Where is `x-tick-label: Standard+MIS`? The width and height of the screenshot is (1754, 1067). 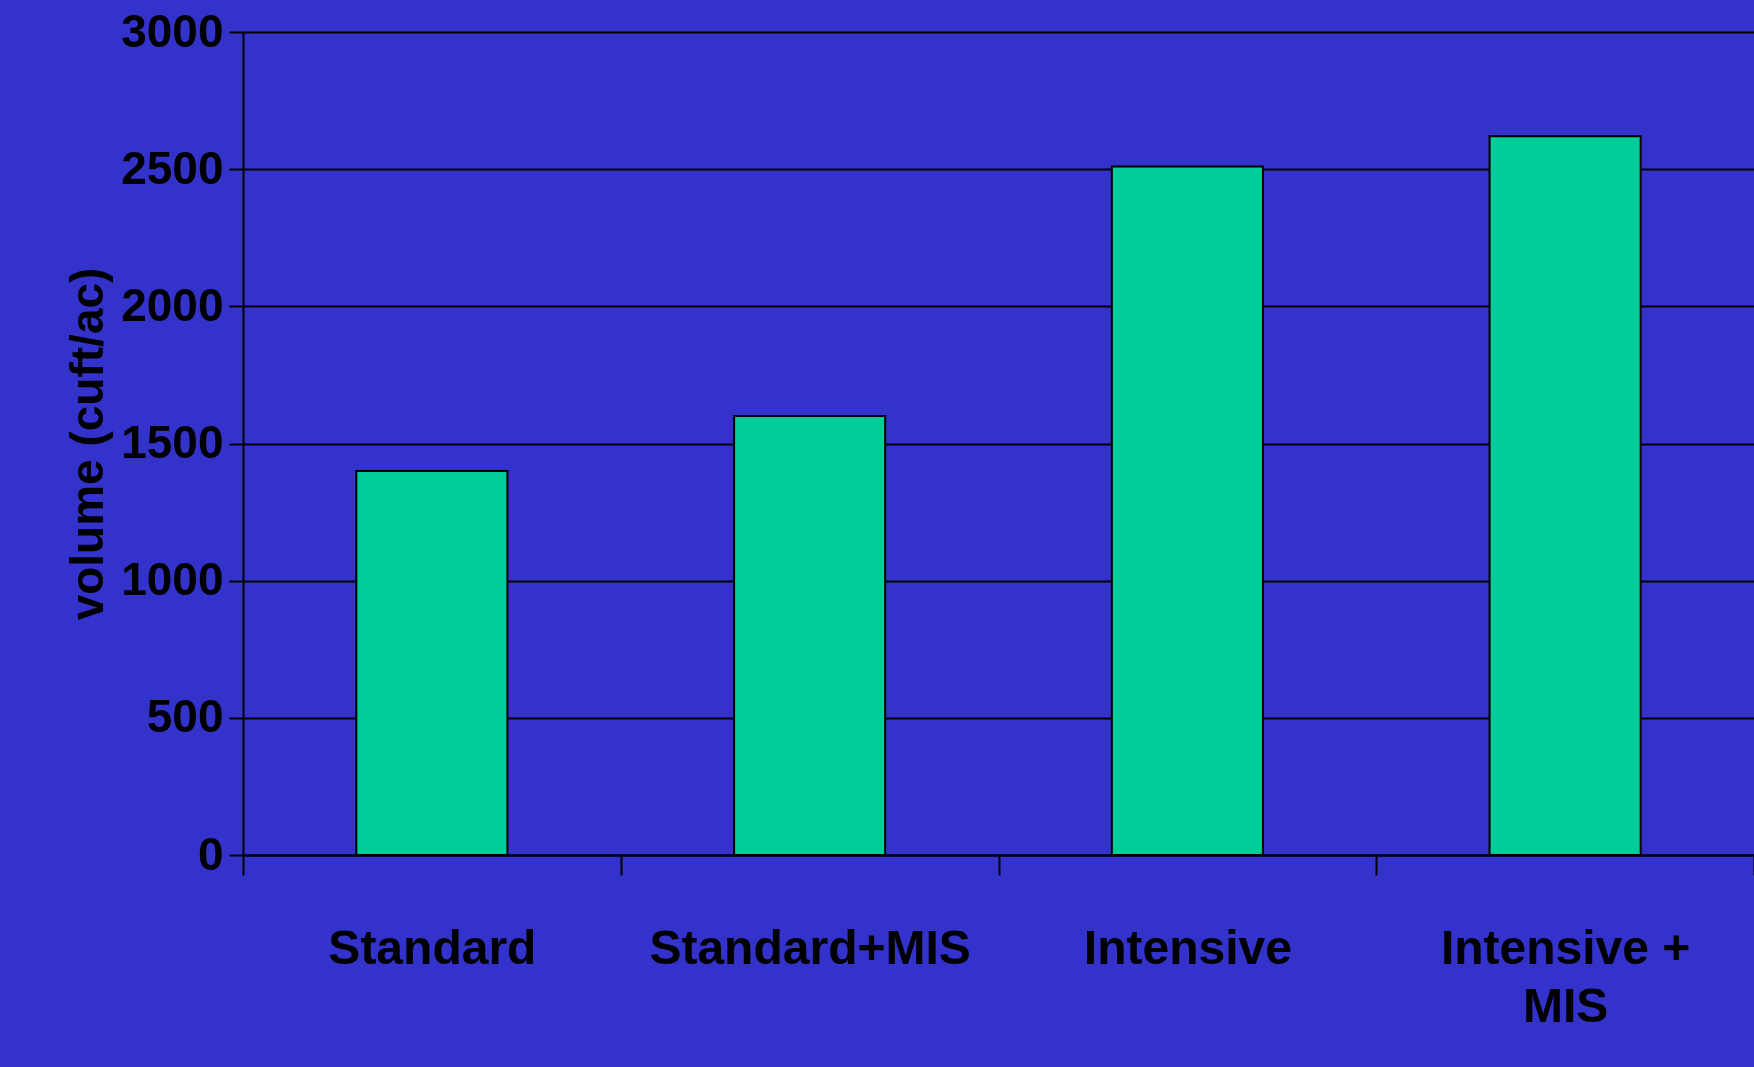 x-tick-label: Standard+MIS is located at coordinates (810, 947).